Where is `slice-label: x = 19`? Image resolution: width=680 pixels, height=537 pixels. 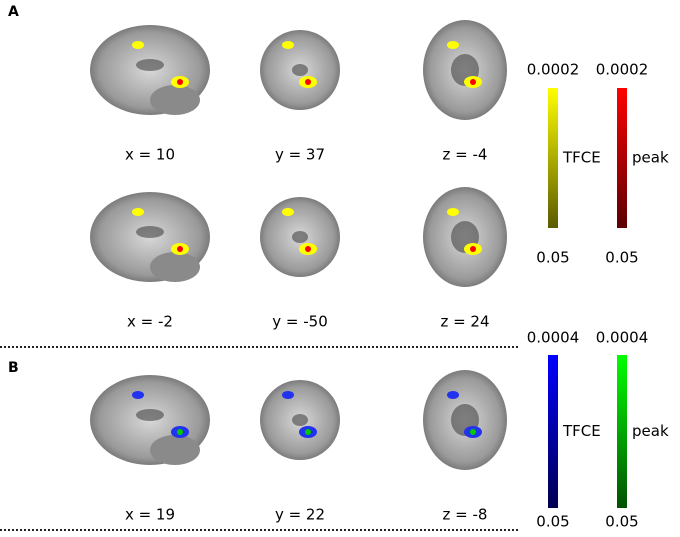 slice-label: x = 19 is located at coordinates (150, 515).